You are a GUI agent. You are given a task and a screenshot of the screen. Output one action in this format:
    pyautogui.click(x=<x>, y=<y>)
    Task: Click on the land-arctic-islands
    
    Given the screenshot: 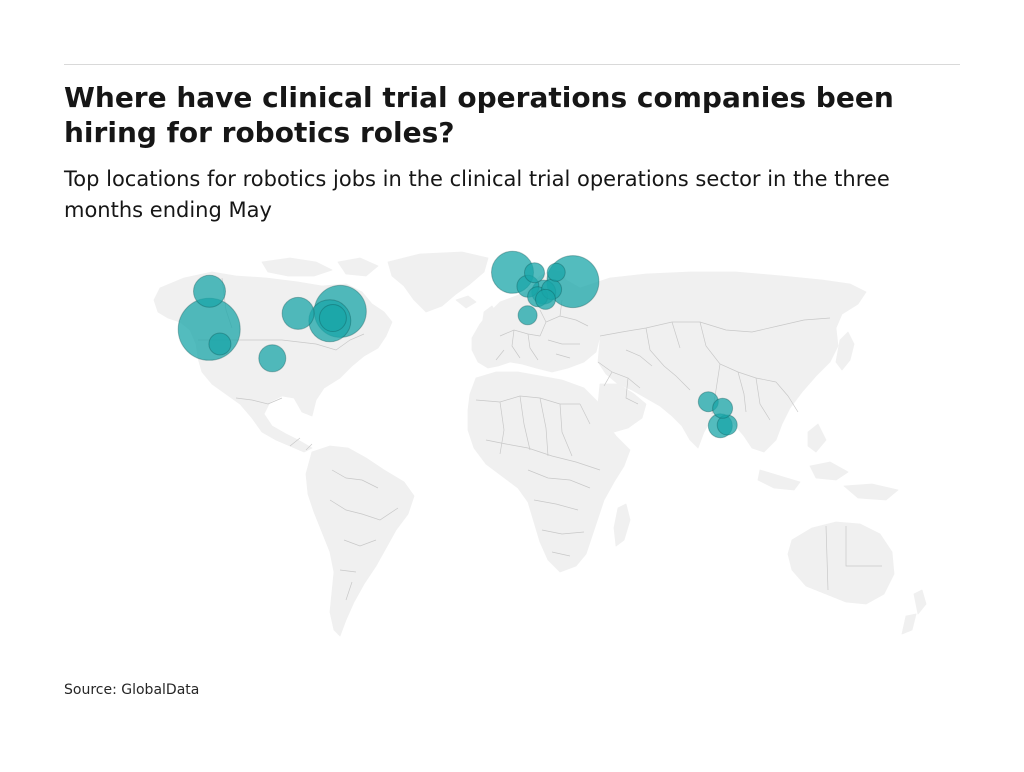 What is the action you would take?
    pyautogui.click(x=320, y=267)
    